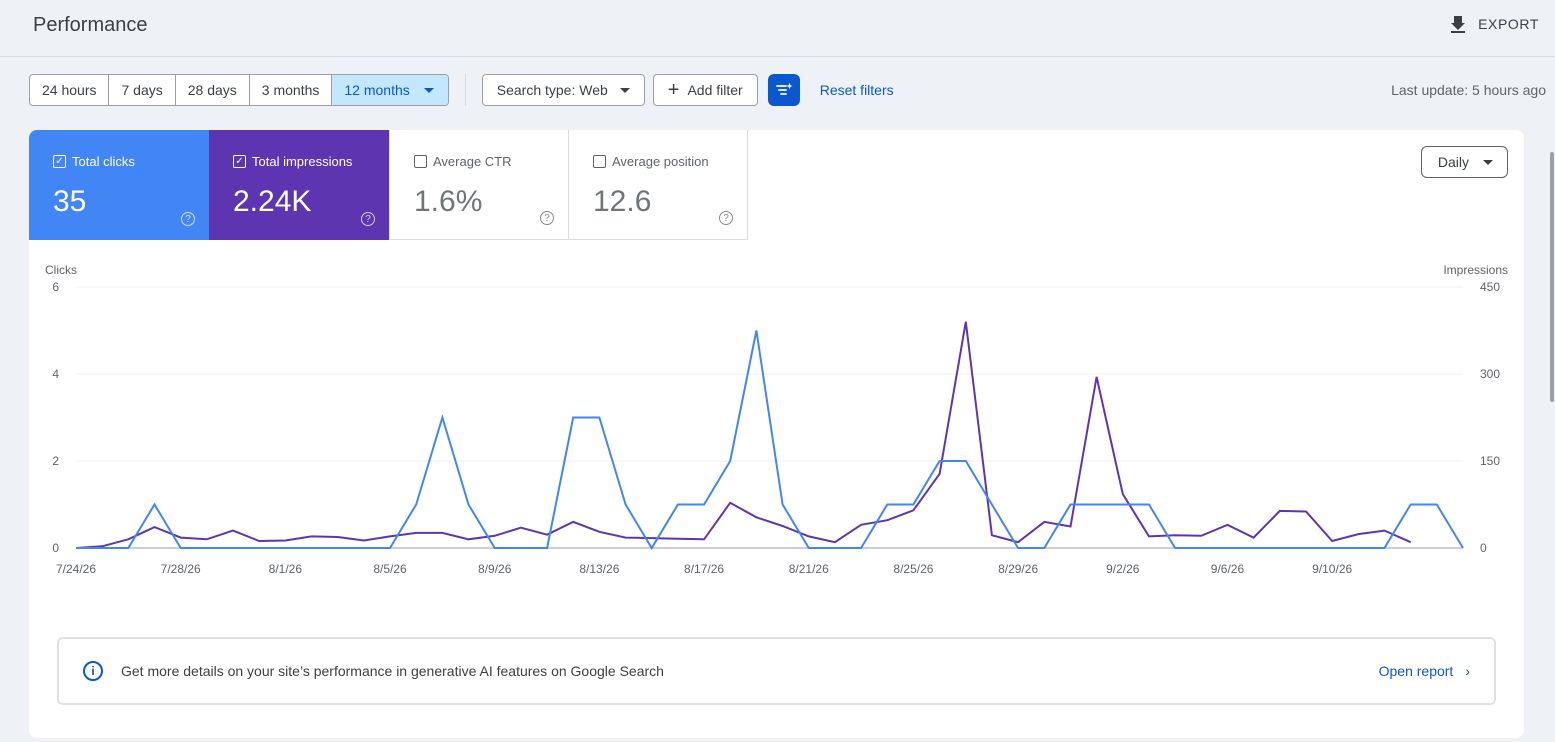 This screenshot has height=742, width=1555. What do you see at coordinates (777, 28) in the screenshot?
I see `top-bar: Performance EXPORT` at bounding box center [777, 28].